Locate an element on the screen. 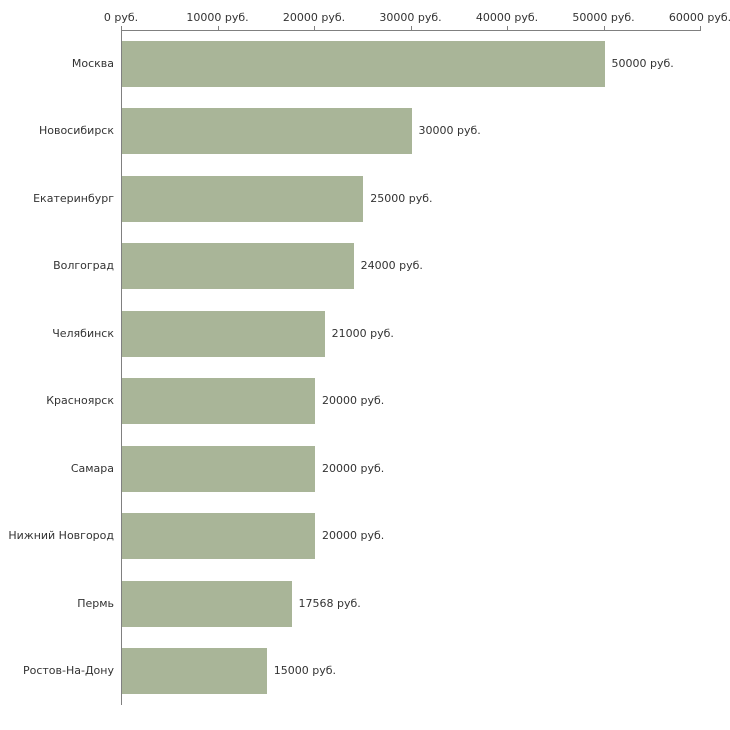 This screenshot has height=730, width=730. x-tick-label: 0 руб. is located at coordinates (121, 17).